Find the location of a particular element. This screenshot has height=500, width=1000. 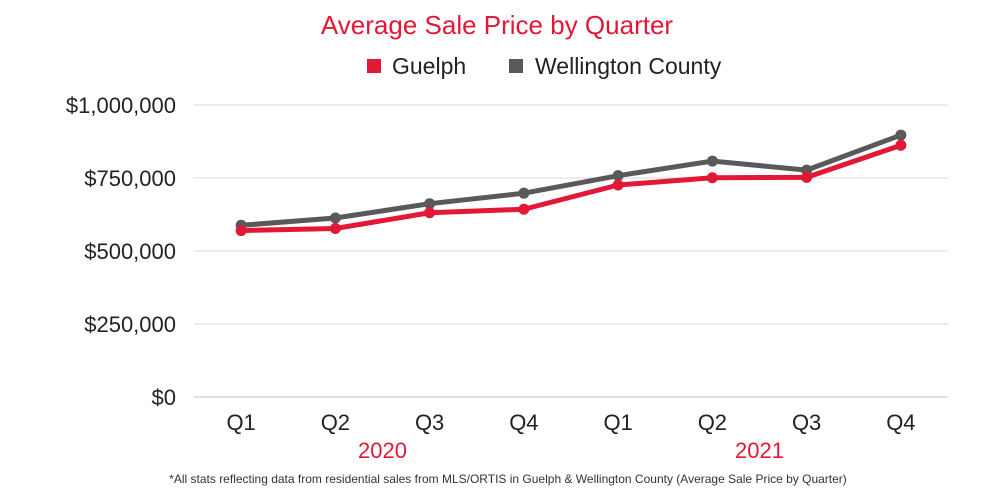

series-layer is located at coordinates (571, 183).